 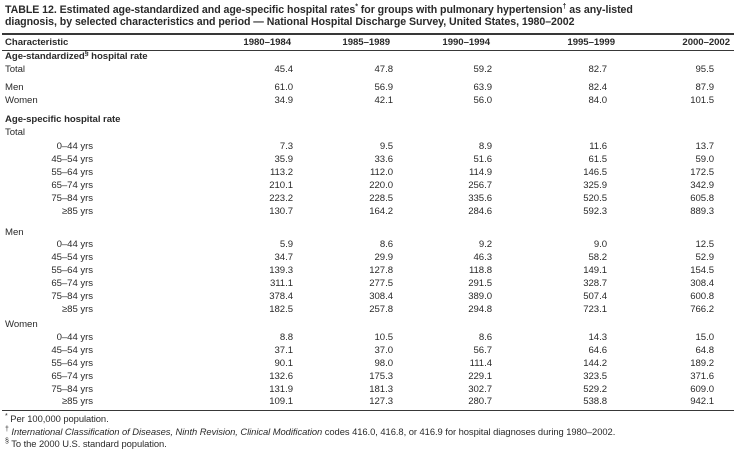 I want to click on row-label-text: Women, so click(x=21, y=100).